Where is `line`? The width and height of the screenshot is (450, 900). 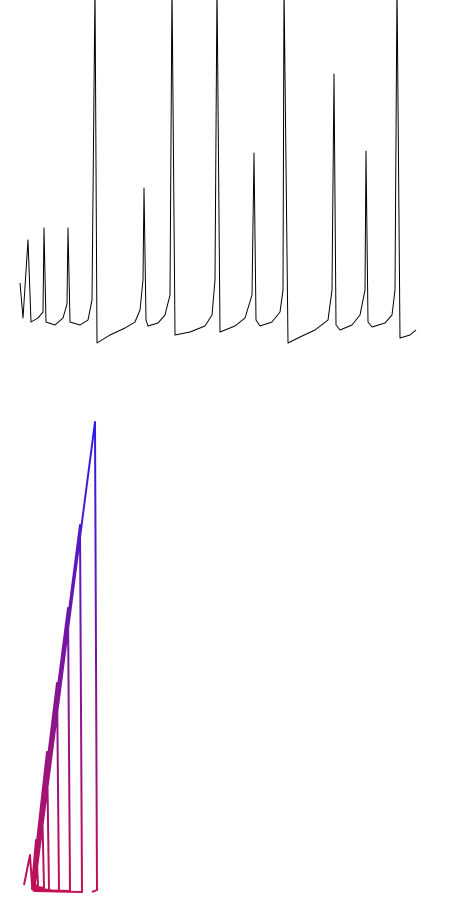
line is located at coordinates (60, 657).